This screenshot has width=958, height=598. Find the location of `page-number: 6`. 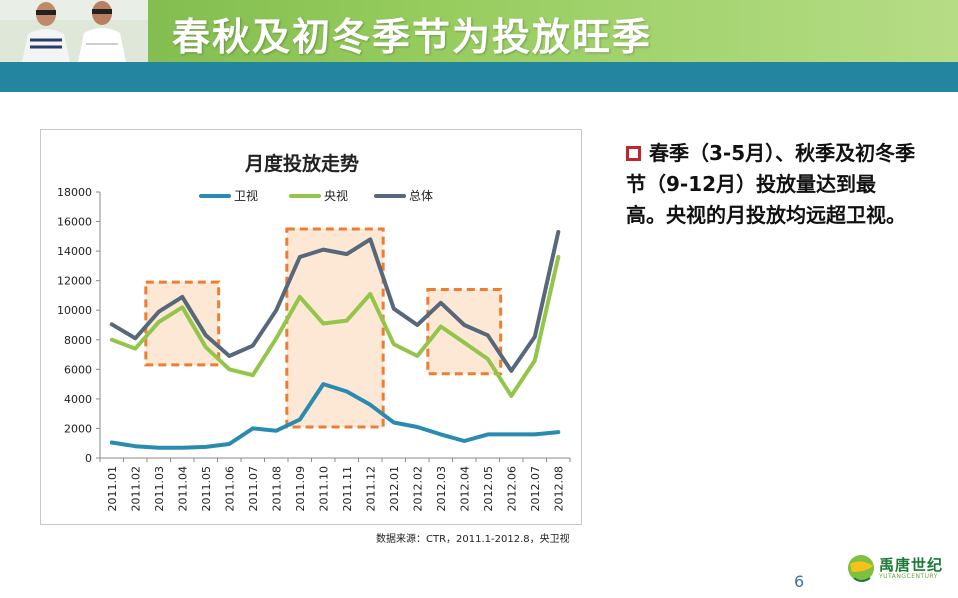

page-number: 6 is located at coordinates (799, 581).